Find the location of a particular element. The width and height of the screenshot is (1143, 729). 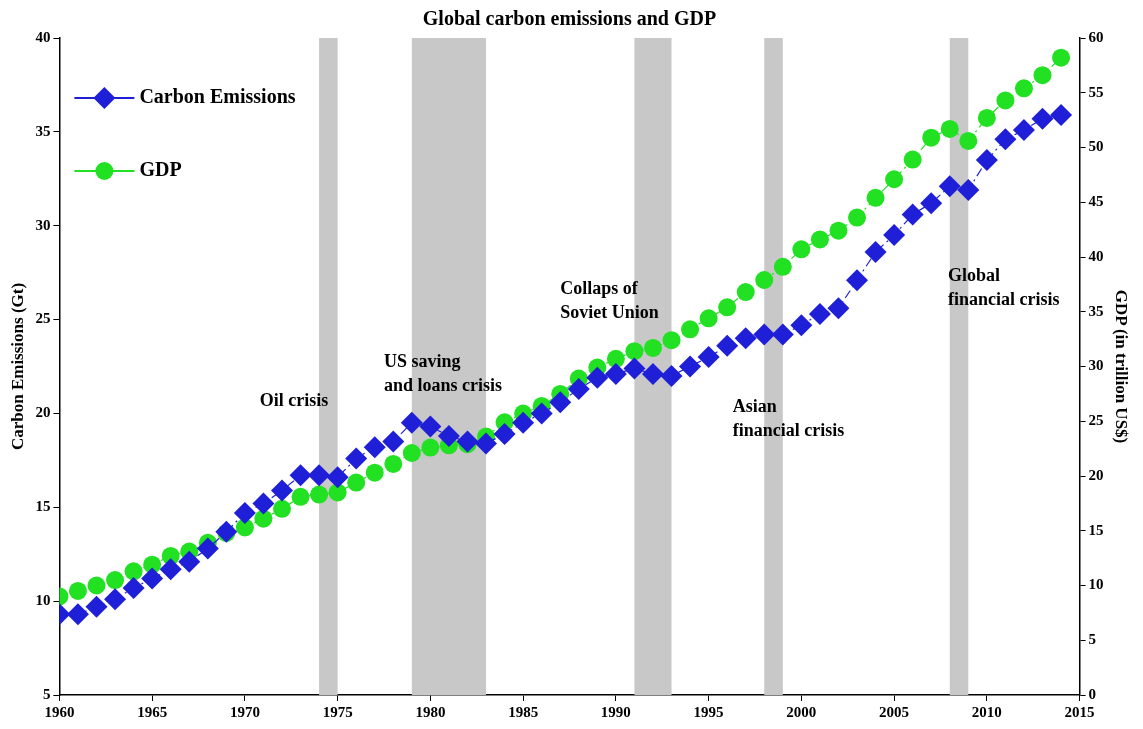

band-label: Oil crisis is located at coordinates (294, 399).